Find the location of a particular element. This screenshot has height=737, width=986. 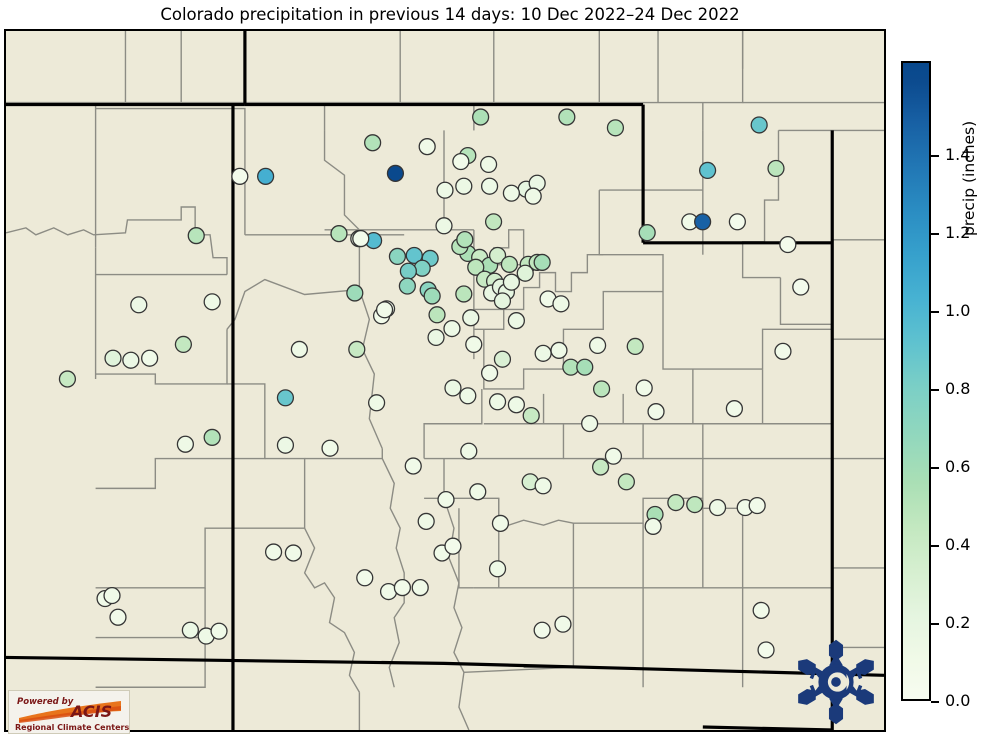

colorbar-tick-label: 1.2 is located at coordinates (958, 232).